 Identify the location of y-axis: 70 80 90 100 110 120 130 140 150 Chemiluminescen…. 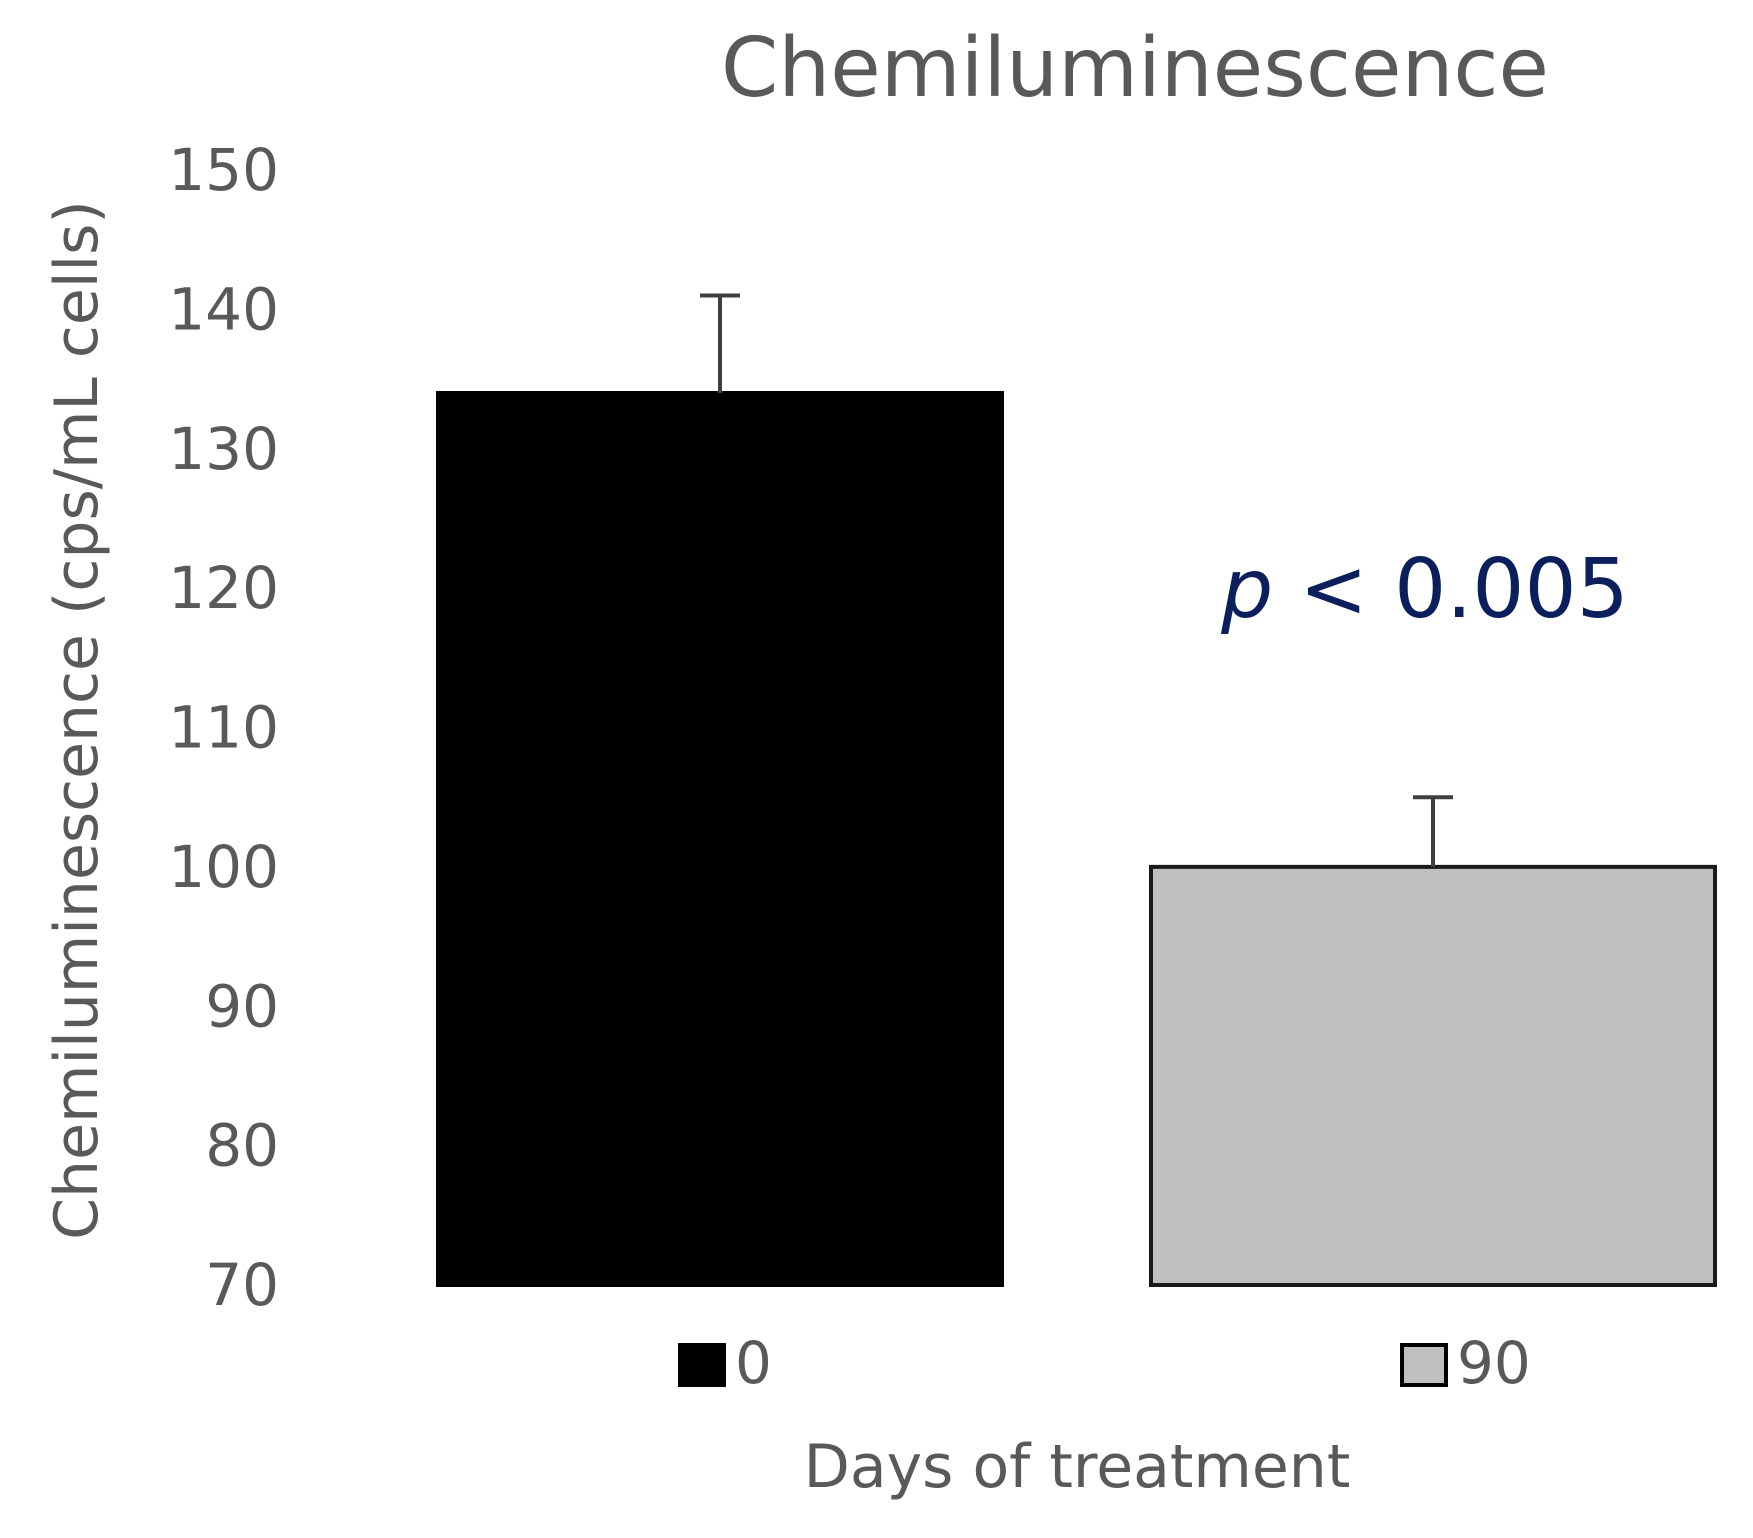
(160, 727).